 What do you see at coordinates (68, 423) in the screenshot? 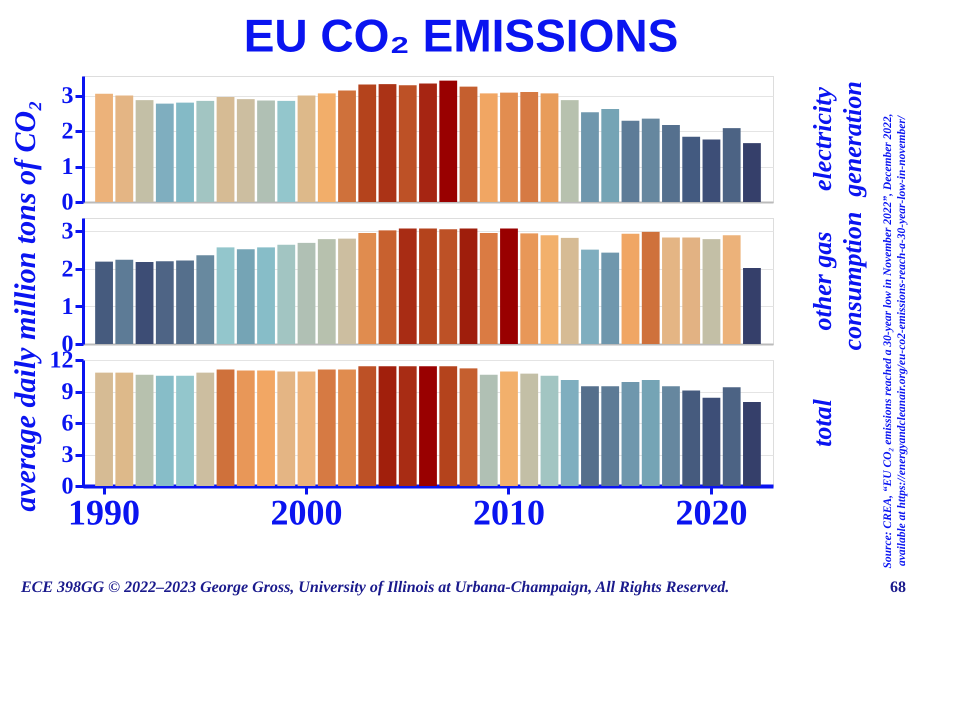
I see `y-tick-label: 6` at bounding box center [68, 423].